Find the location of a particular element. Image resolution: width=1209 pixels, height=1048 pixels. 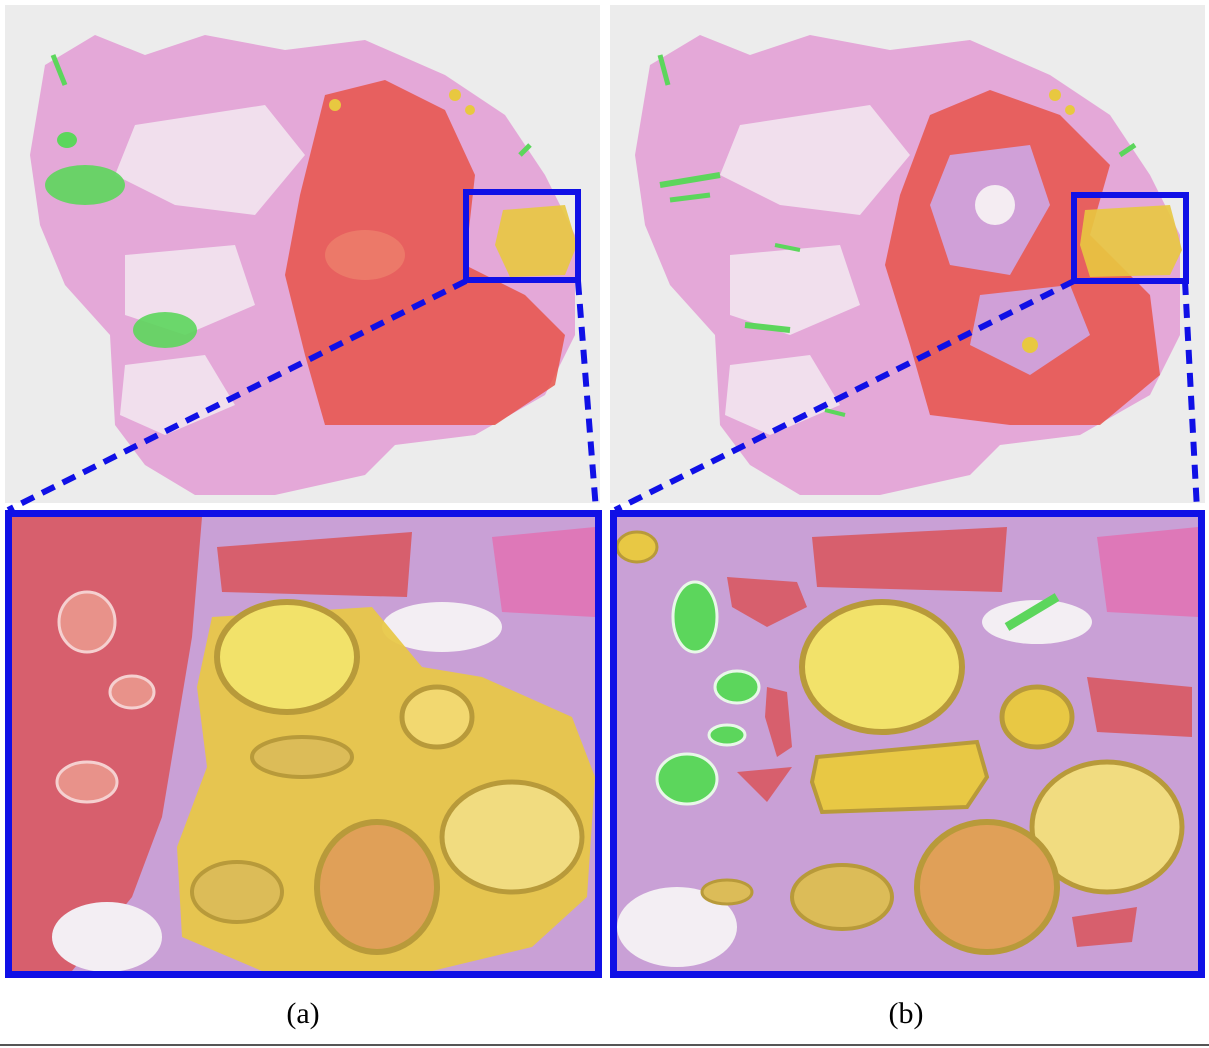

panel-b-highlight-box is located at coordinates (1130, 238).